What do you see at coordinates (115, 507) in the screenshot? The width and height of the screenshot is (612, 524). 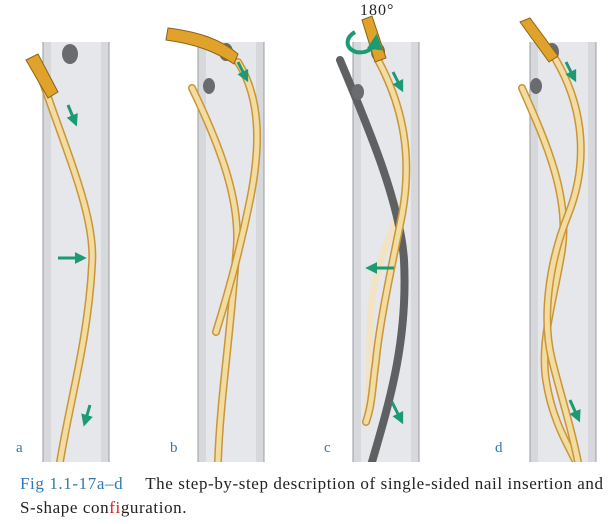 I see `caption-highlight: fi` at bounding box center [115, 507].